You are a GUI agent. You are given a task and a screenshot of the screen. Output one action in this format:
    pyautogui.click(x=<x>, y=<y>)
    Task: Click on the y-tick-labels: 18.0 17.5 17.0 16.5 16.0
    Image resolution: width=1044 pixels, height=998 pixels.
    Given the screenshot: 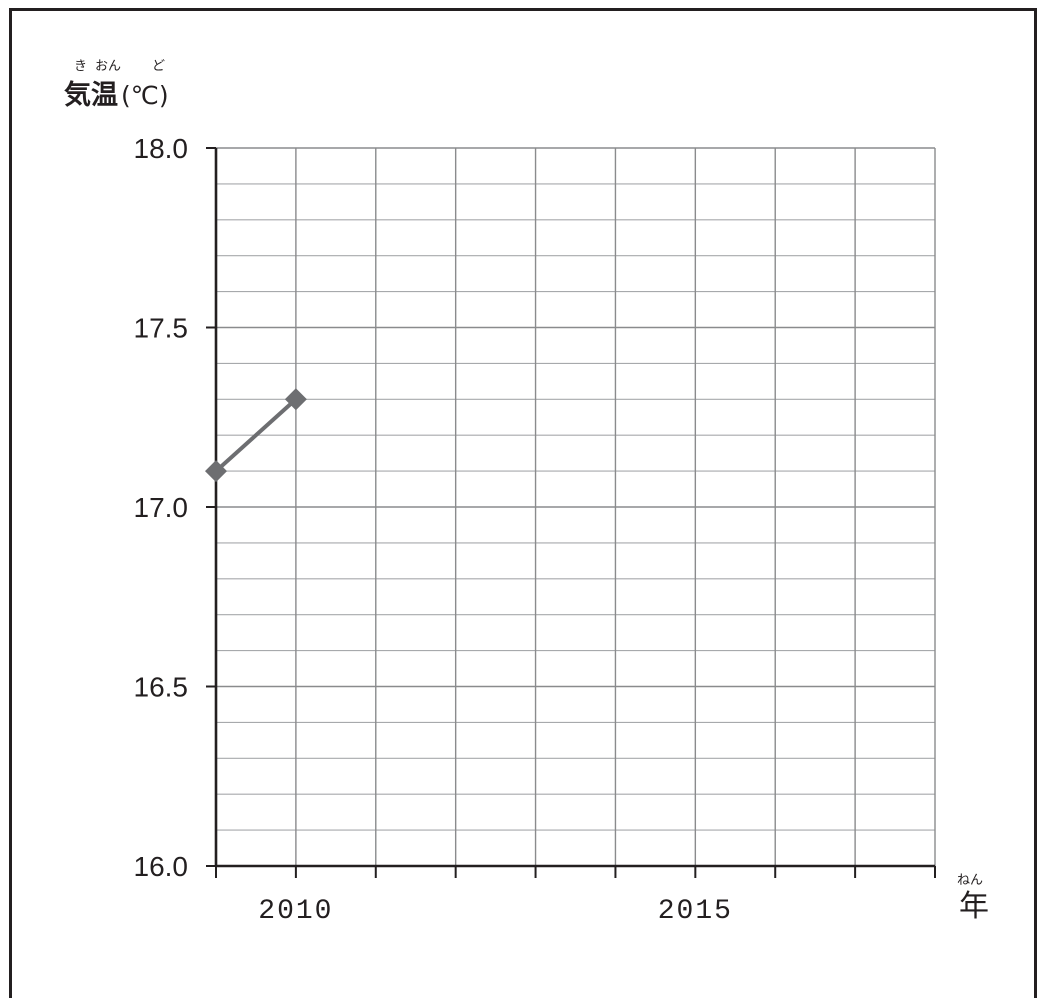 What is the action you would take?
    pyautogui.click(x=161, y=507)
    